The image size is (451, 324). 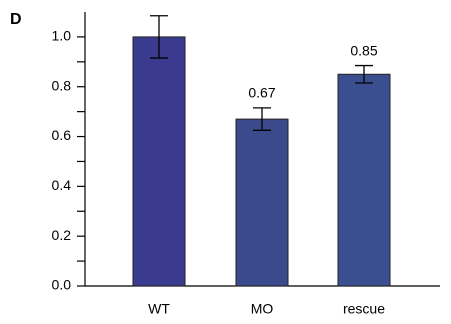 What do you see at coordinates (62, 235) in the screenshot?
I see `y-tick-label: 0.2` at bounding box center [62, 235].